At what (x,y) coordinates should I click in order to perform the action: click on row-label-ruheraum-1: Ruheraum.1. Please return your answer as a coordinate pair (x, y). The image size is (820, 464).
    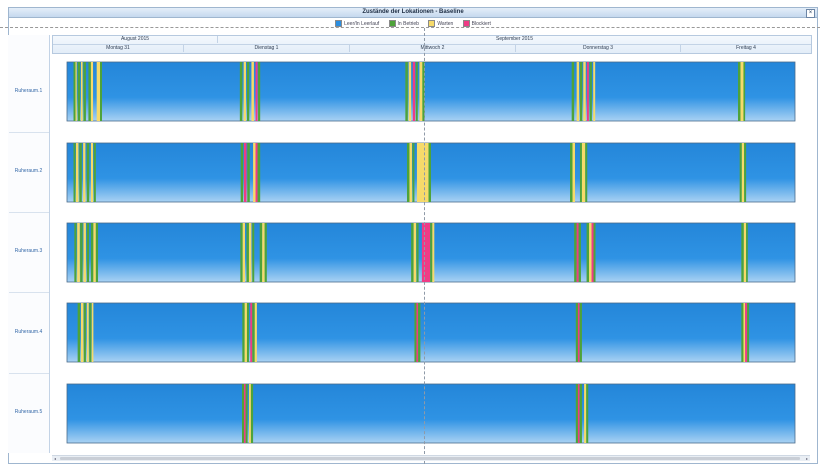
    Looking at the image, I should click on (28, 91).